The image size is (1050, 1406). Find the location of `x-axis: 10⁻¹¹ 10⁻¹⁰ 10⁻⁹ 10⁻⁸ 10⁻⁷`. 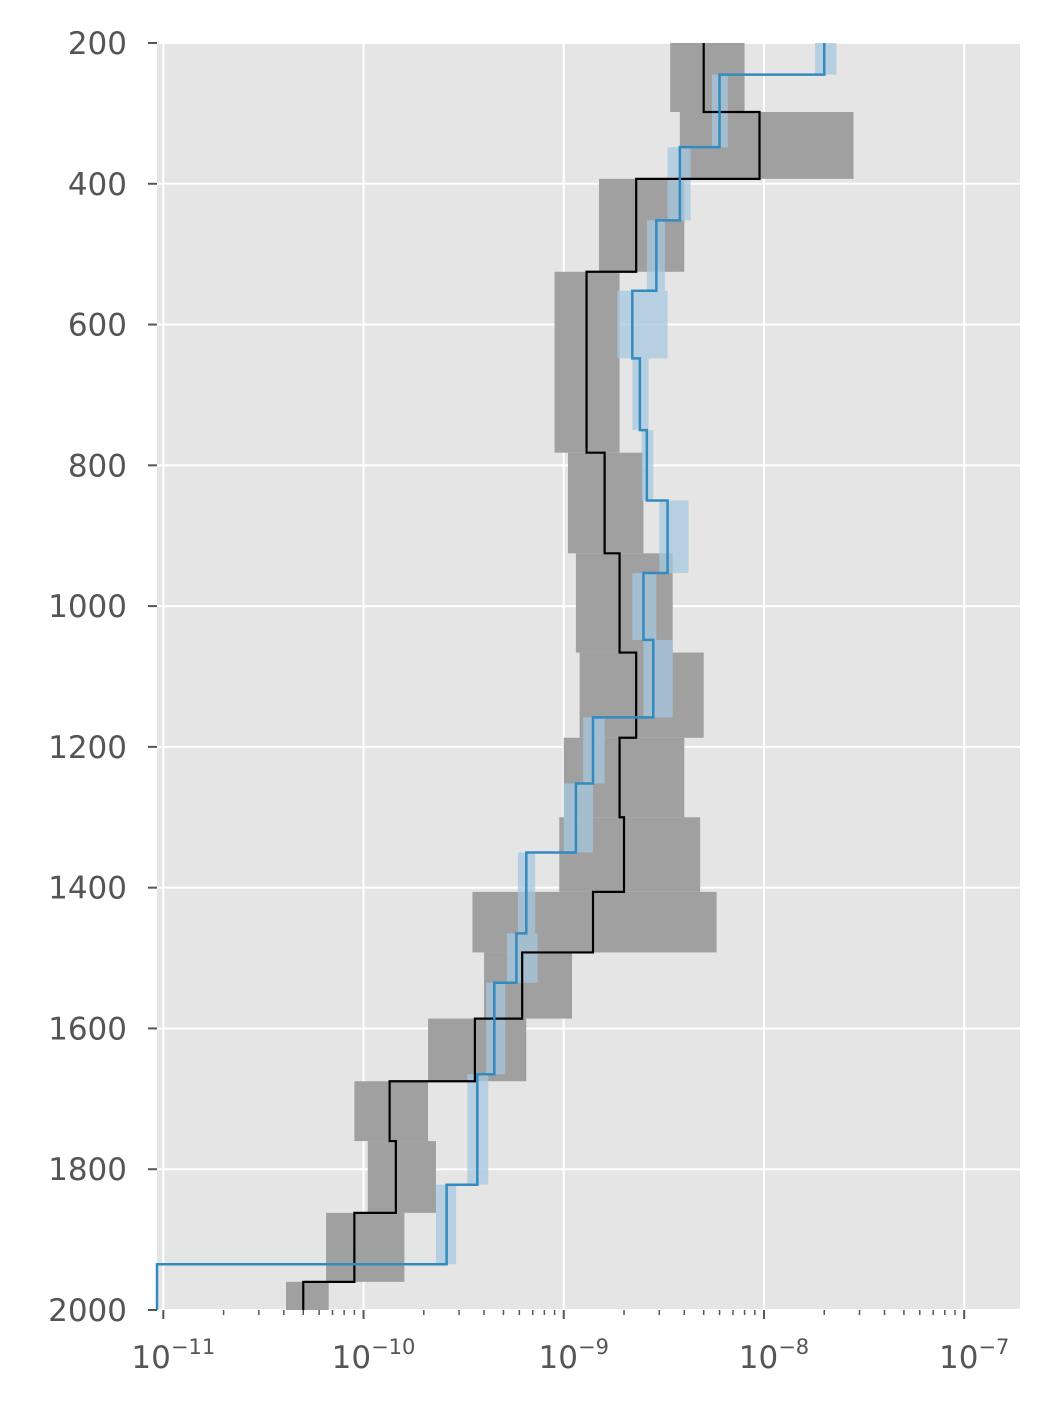

x-axis: 10⁻¹¹ 10⁻¹⁰ 10⁻⁹ 10⁻⁸ 10⁻⁷ is located at coordinates (570, 1343).